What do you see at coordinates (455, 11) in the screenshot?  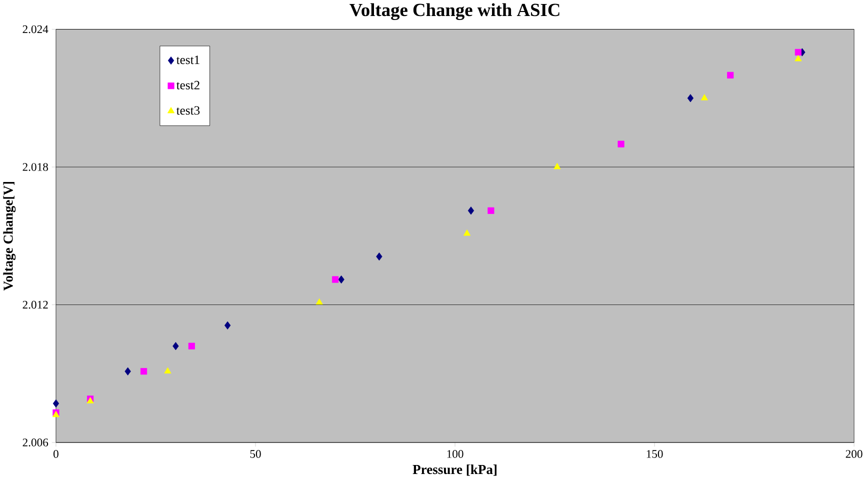 I see `chart-title: Voltage Change with ASIC` at bounding box center [455, 11].